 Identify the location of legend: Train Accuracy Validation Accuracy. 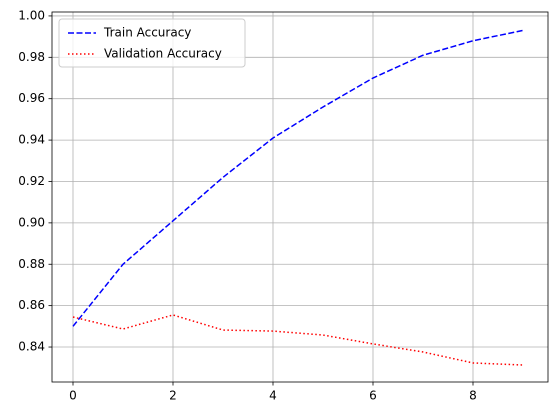
(152, 43).